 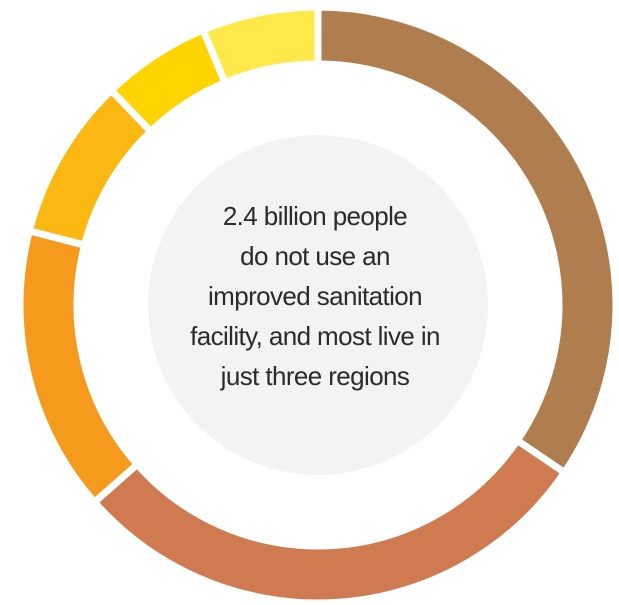 What do you see at coordinates (315, 336) in the screenshot?
I see `center-caption-line-4: facility, and most live in` at bounding box center [315, 336].